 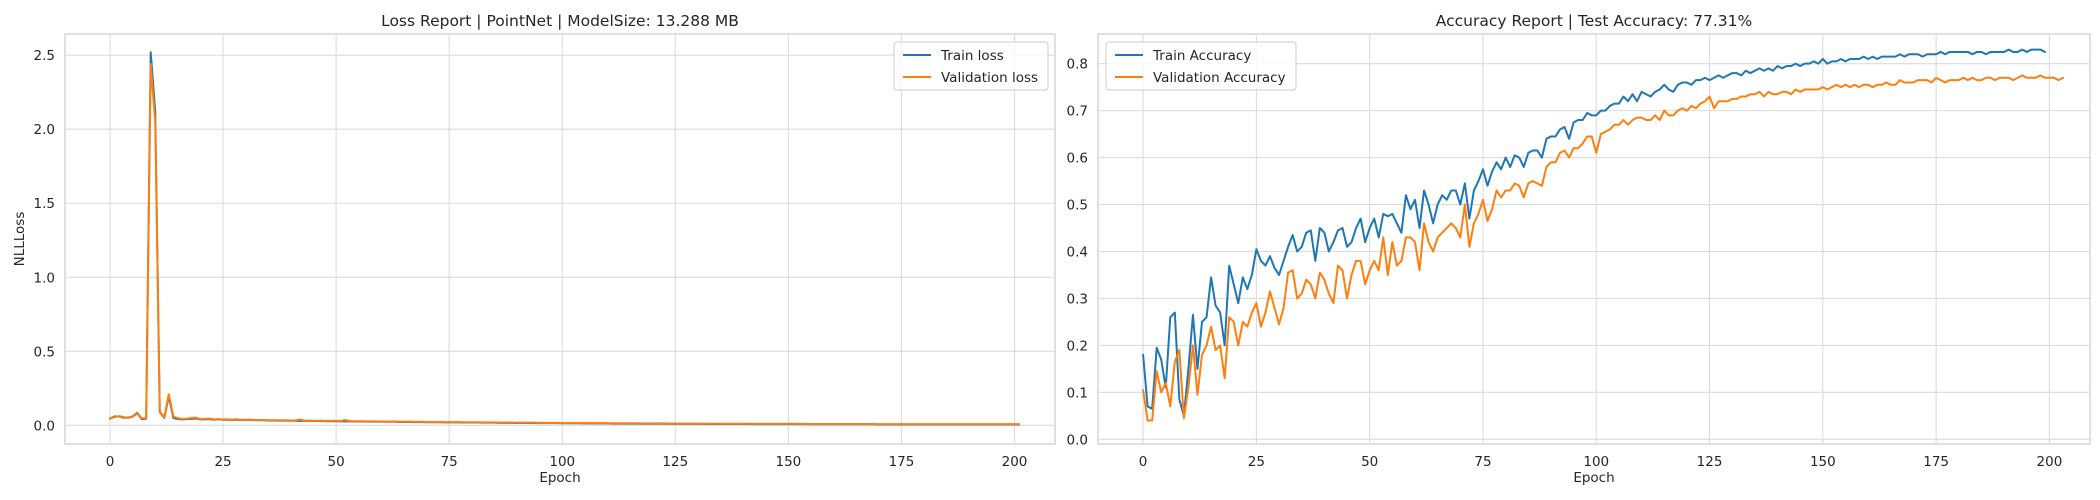 I want to click on loss-x-tick-label: 125, so click(x=675, y=462).